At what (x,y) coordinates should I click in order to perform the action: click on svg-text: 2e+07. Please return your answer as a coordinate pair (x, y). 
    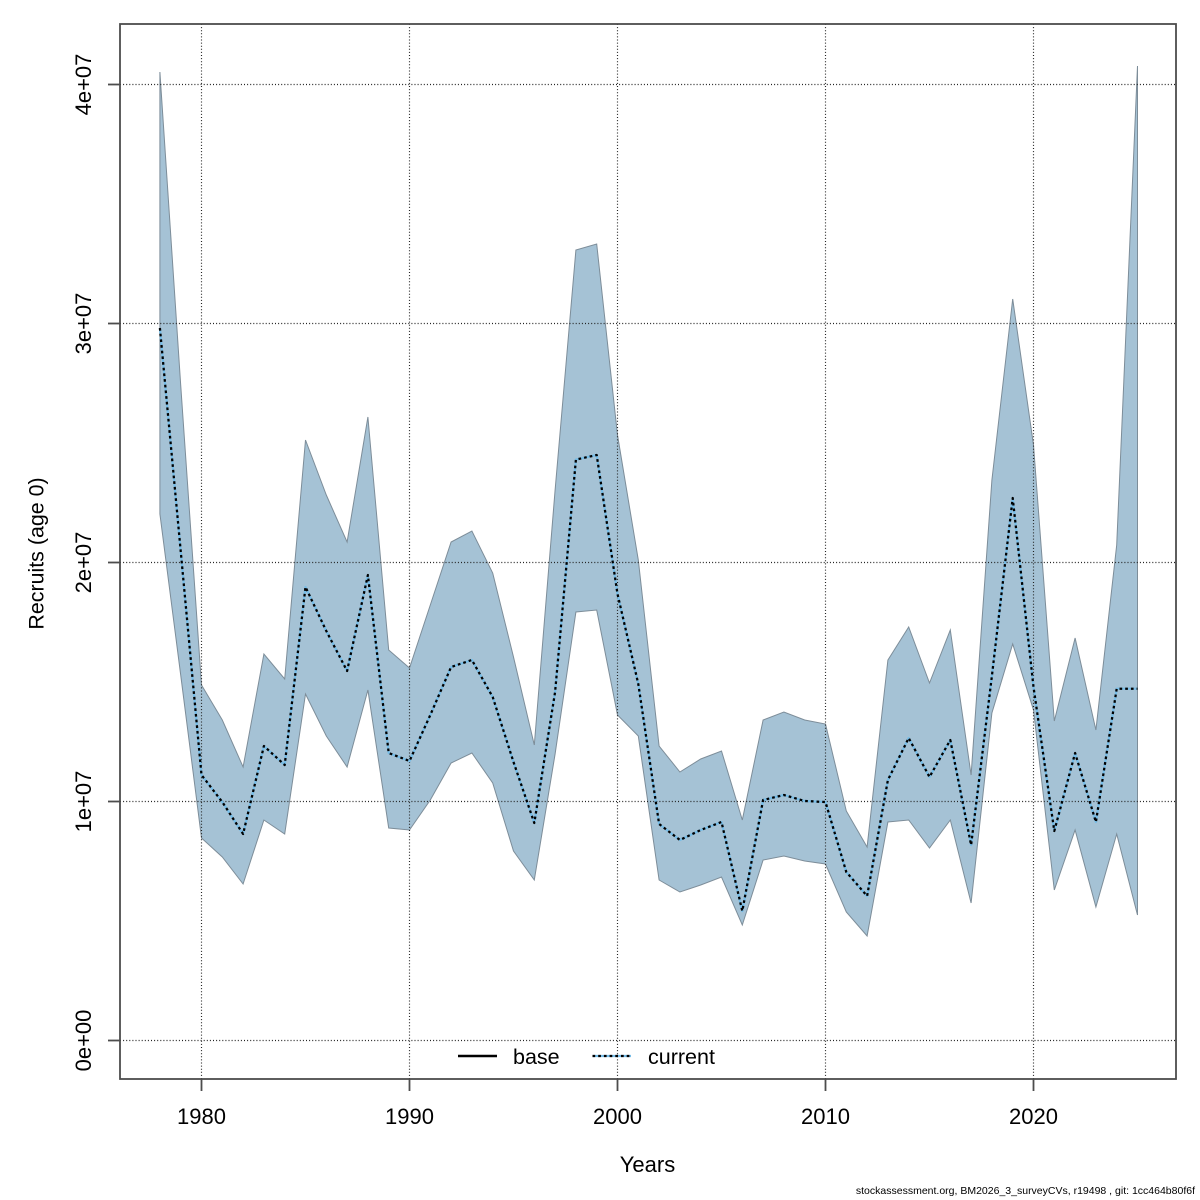
    Looking at the image, I should click on (83, 563).